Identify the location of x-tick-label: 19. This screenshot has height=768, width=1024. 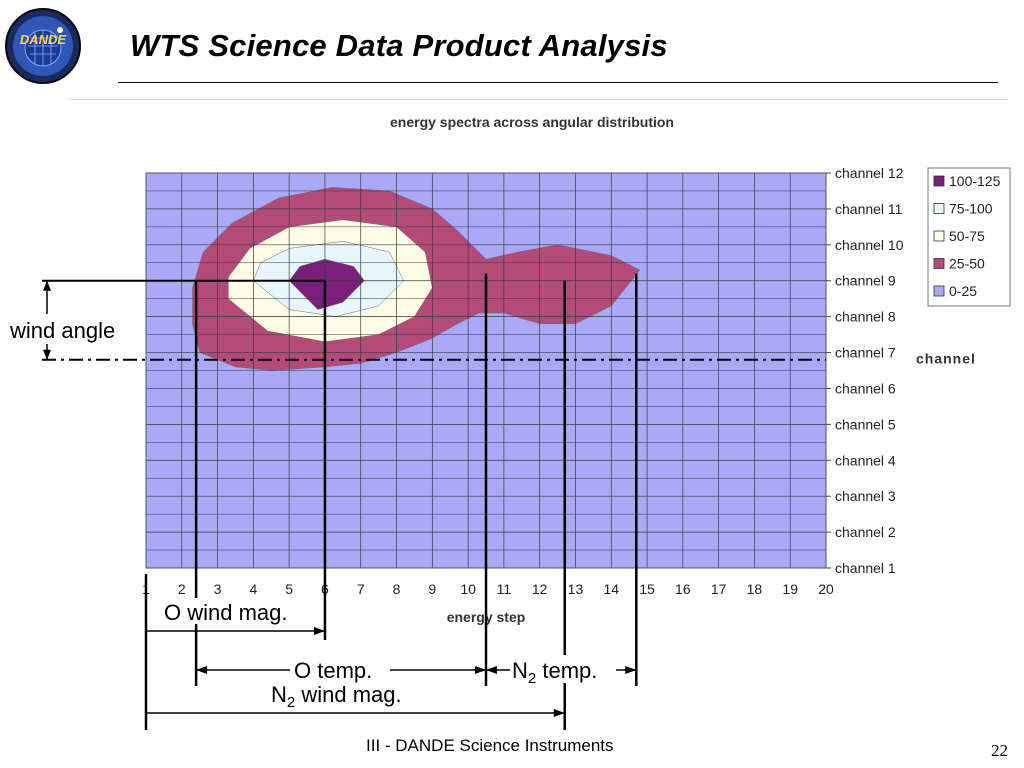
(790, 589).